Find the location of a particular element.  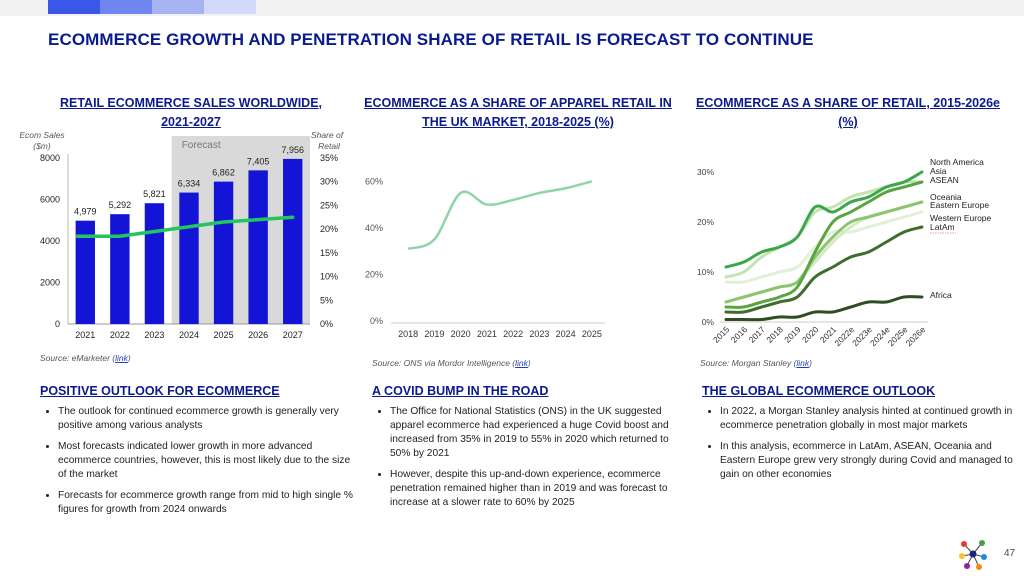

y-tick-label: 2000 is located at coordinates (50, 283).